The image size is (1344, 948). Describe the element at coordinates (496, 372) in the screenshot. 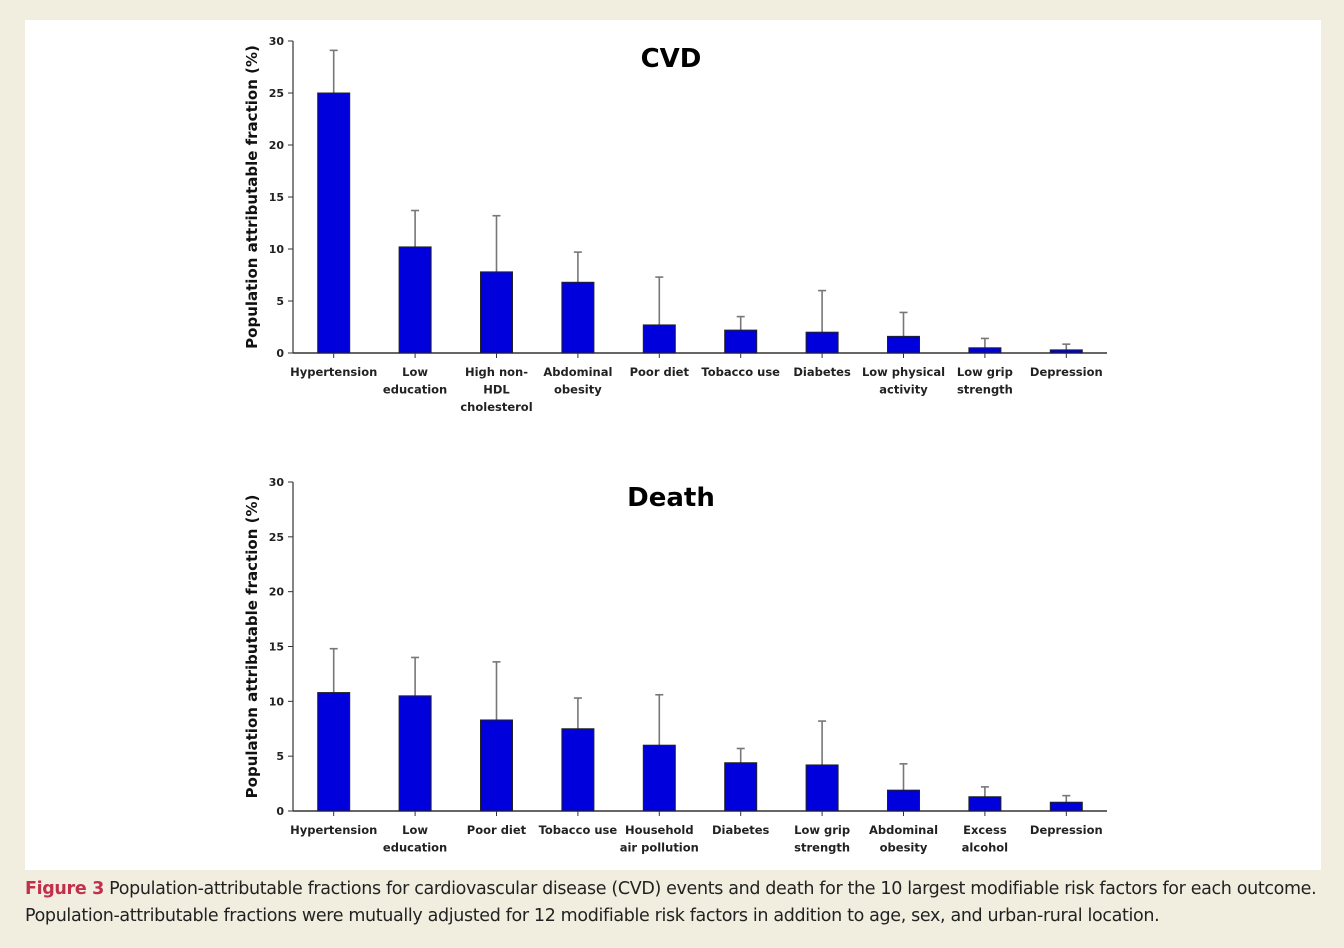

I see `x-tick-label-line: High non-` at that location.